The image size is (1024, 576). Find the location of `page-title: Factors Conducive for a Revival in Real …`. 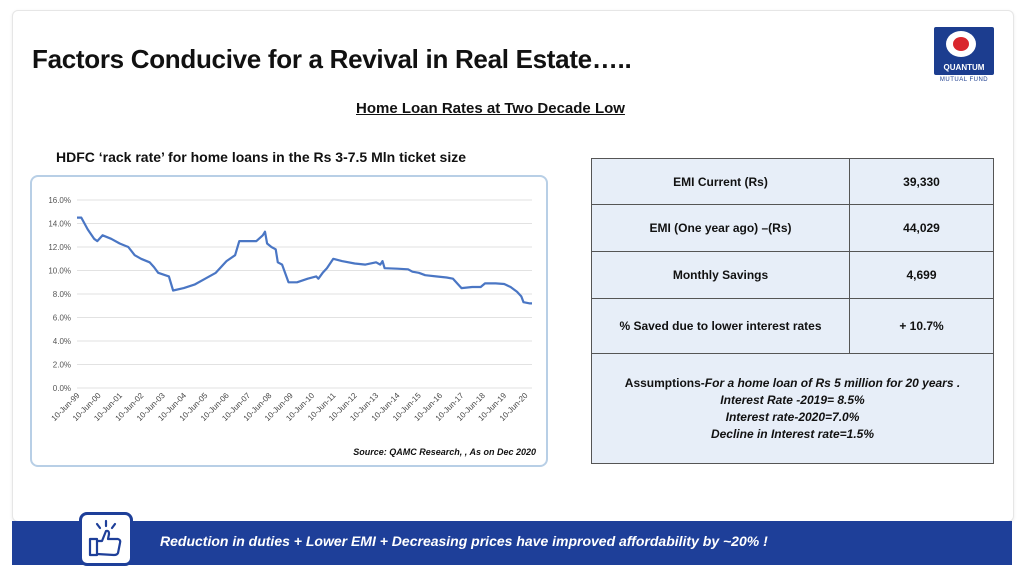

page-title: Factors Conducive for a Revival in Real … is located at coordinates (332, 59).